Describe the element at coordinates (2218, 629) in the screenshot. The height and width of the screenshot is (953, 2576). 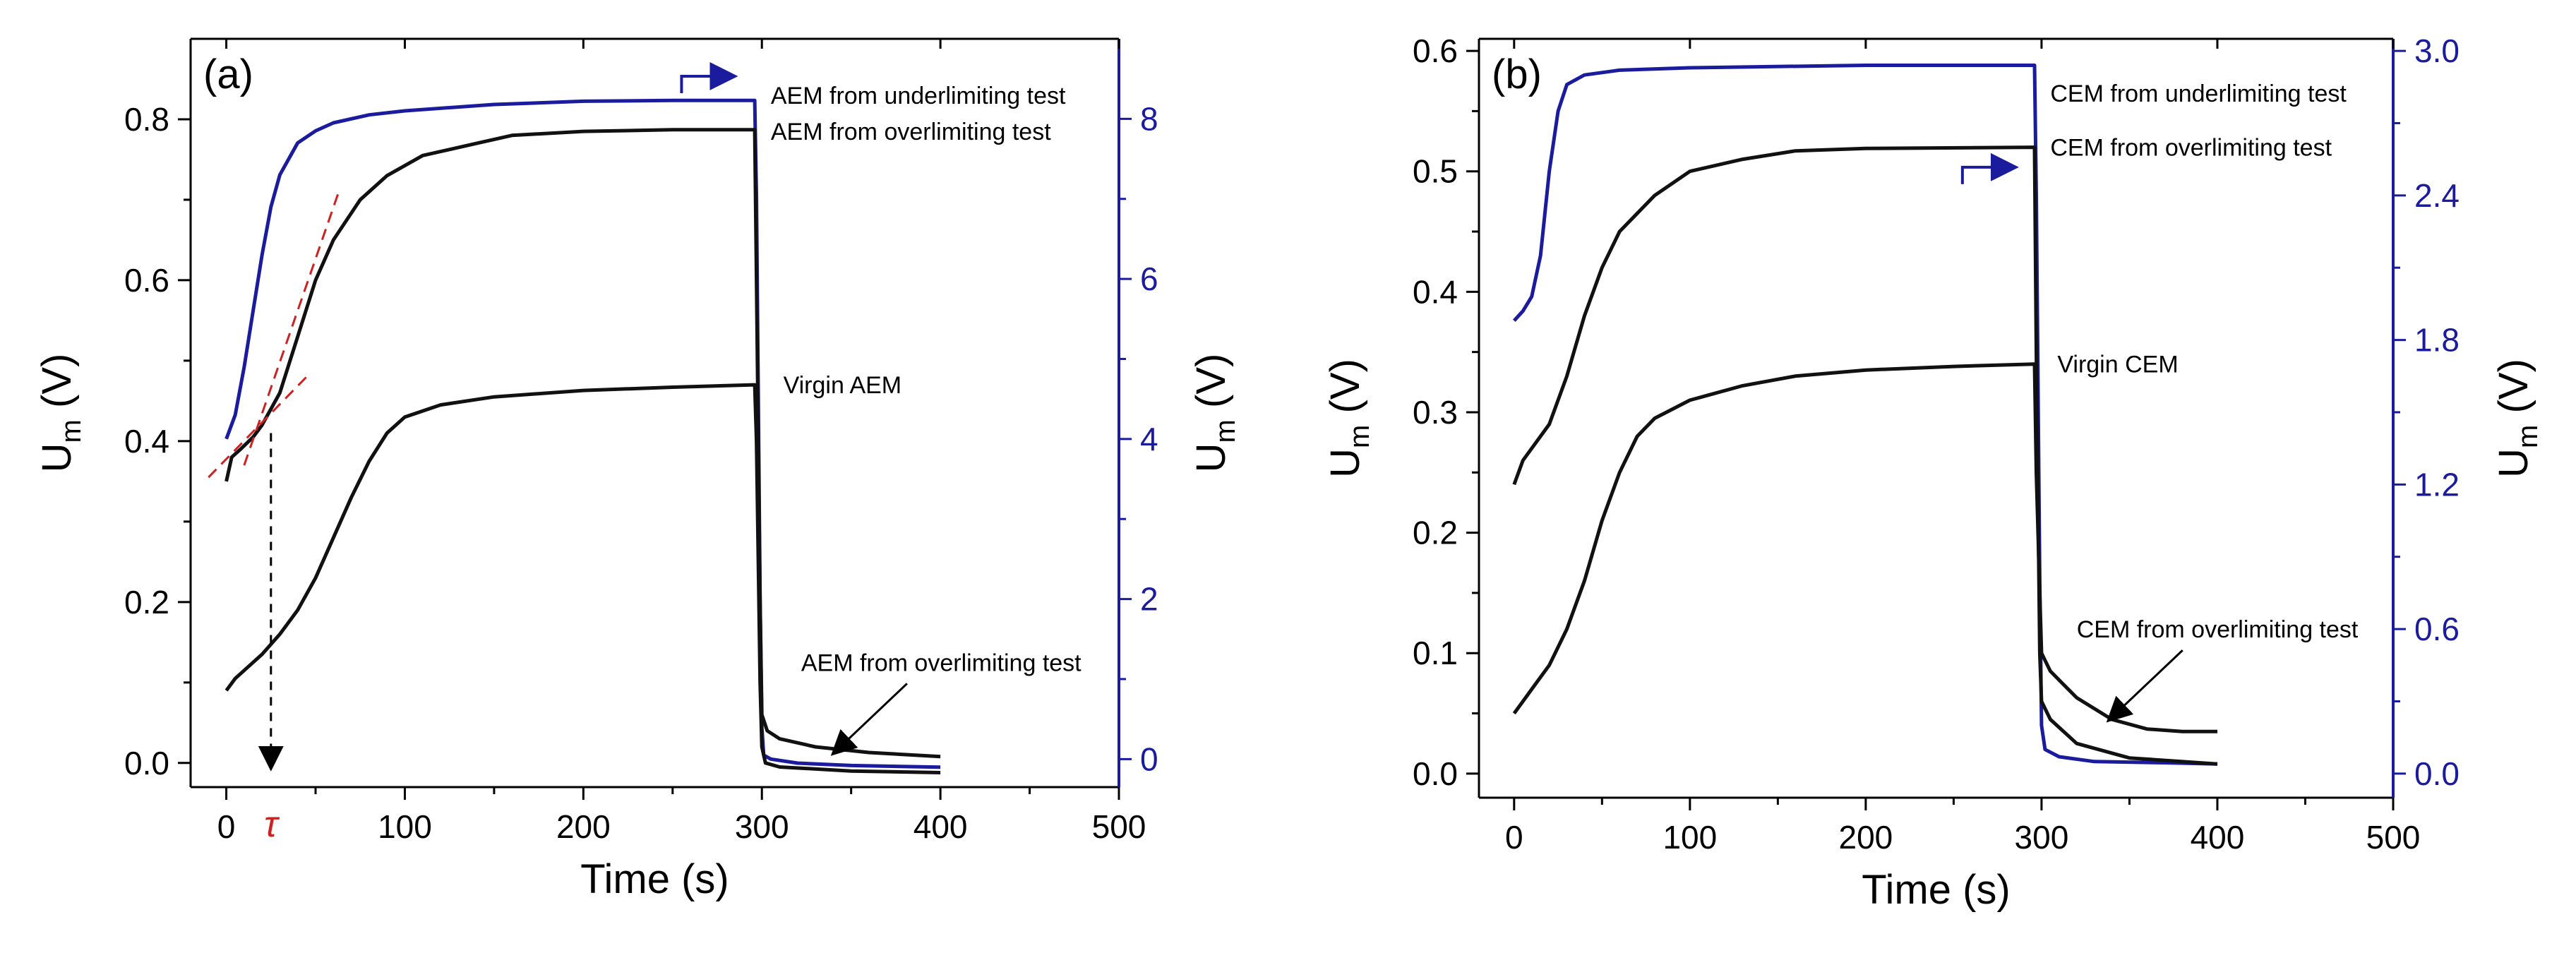
I see `annotation-3: CEM from overlimiting test` at that location.